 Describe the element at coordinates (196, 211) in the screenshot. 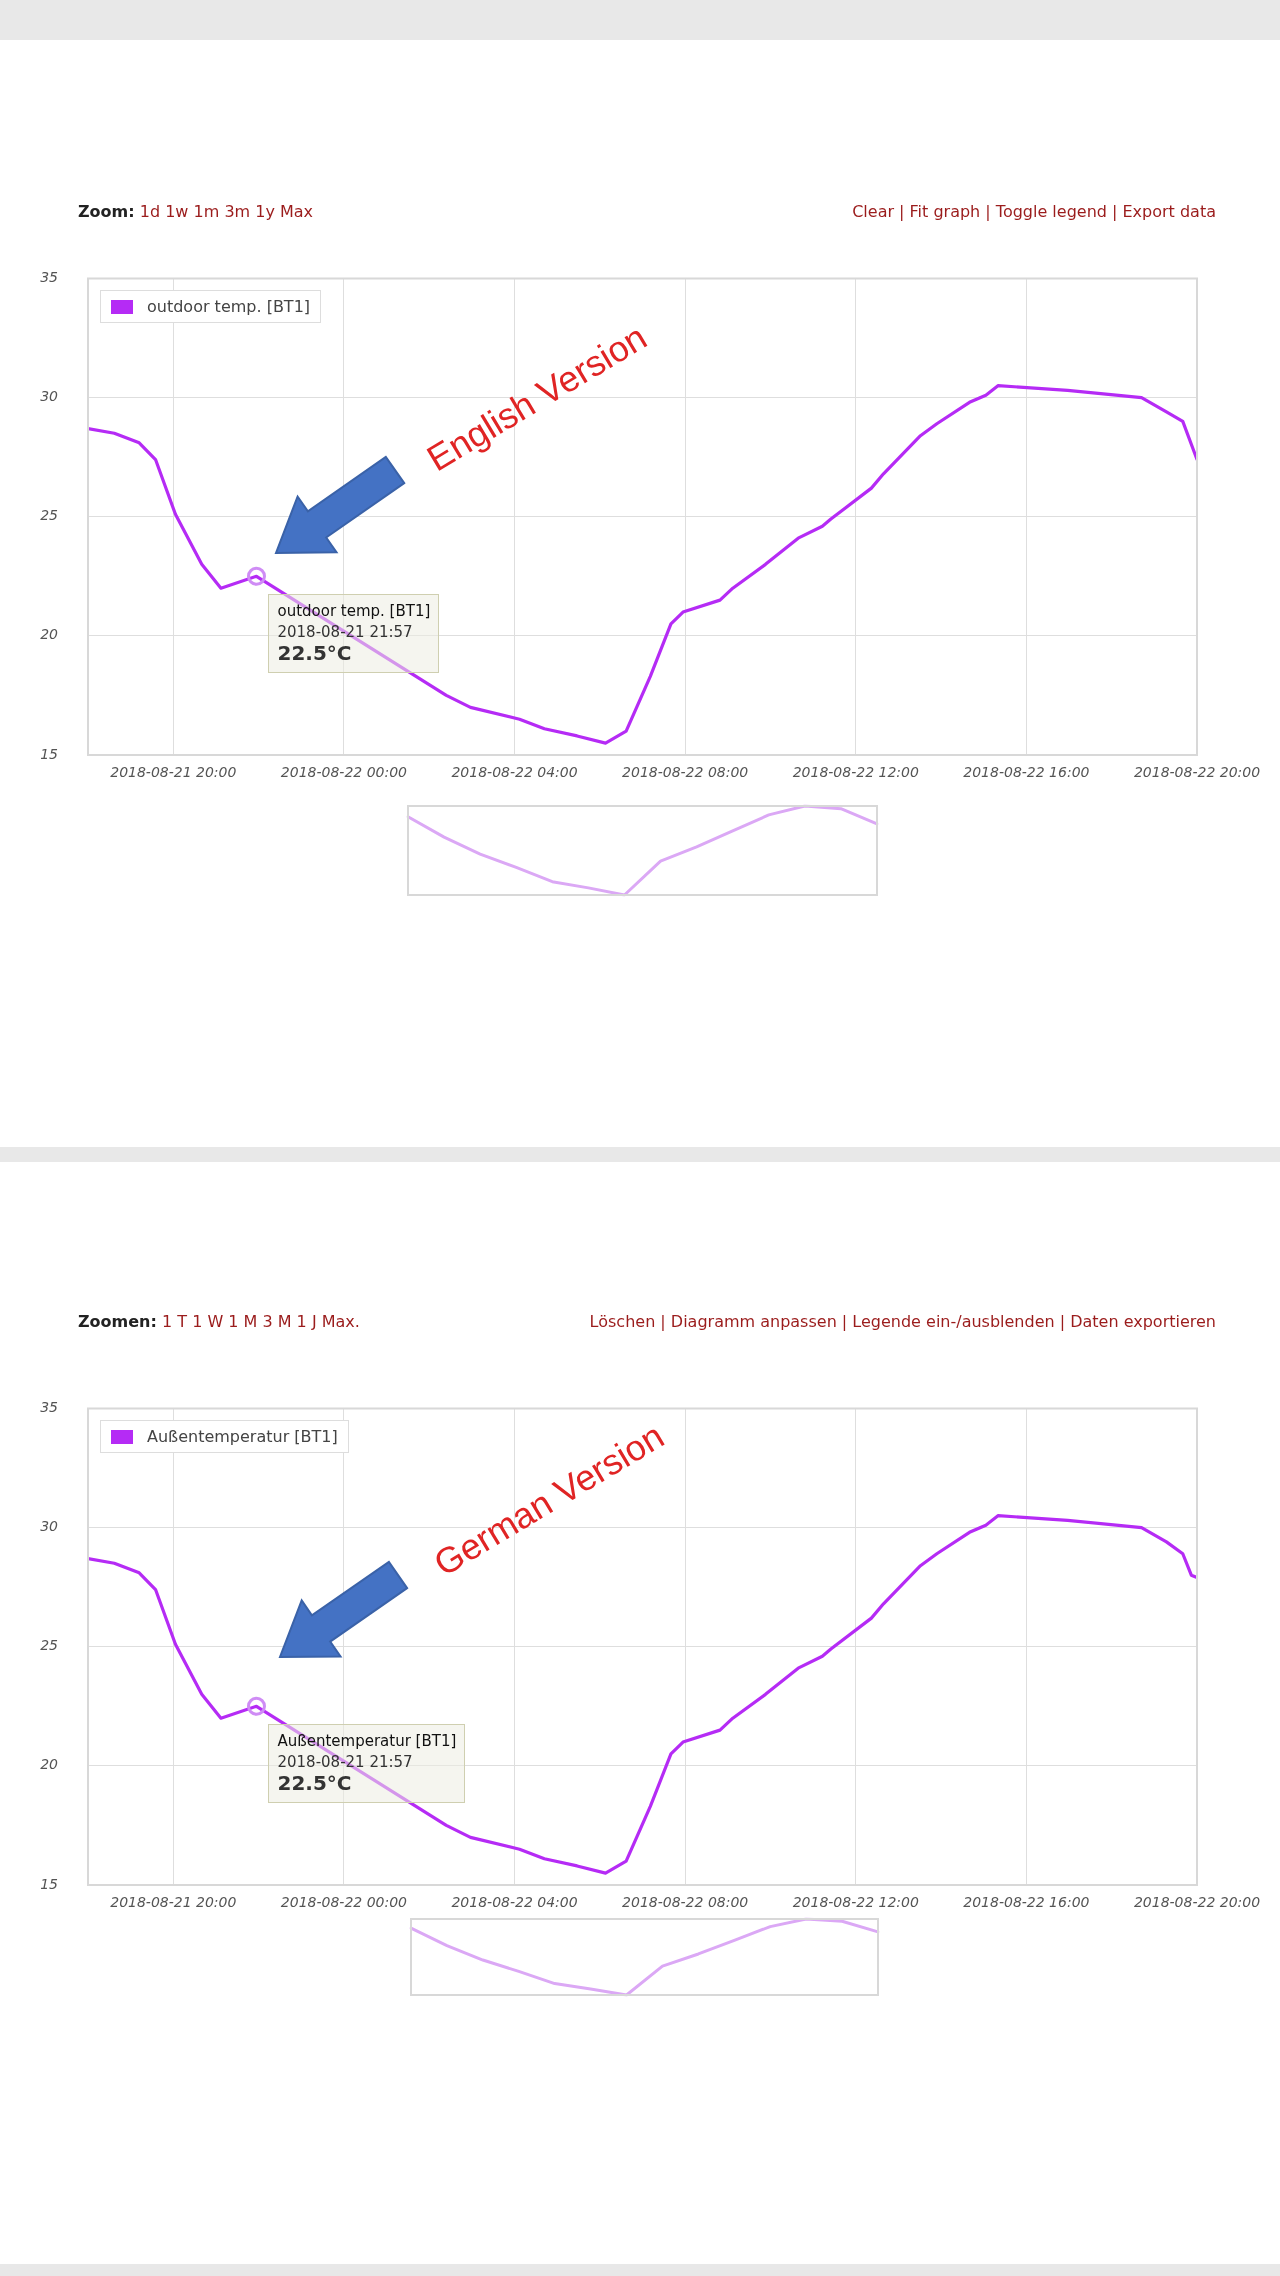

I see `text: Zoom: 1d 1w 1m 3m 1y Max` at that location.